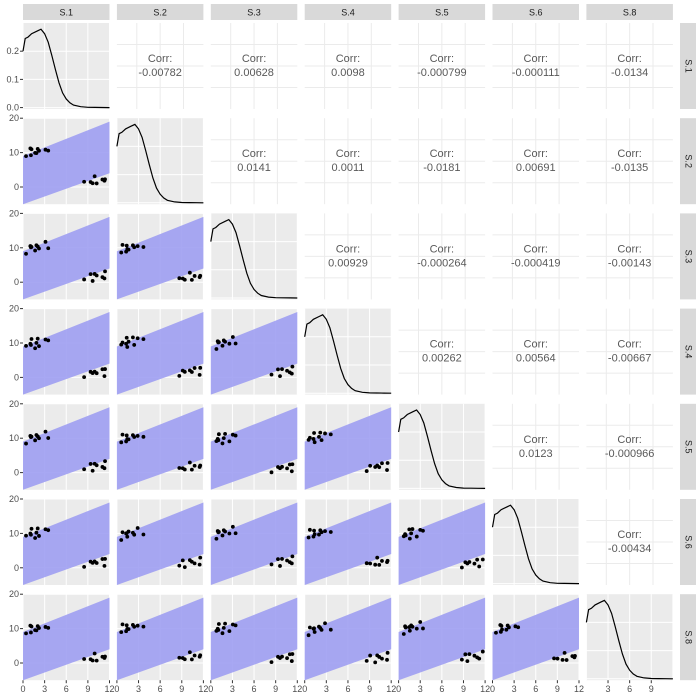 The image size is (700, 700). Describe the element at coordinates (688, 446) in the screenshot. I see `right-strip-S.5` at that location.